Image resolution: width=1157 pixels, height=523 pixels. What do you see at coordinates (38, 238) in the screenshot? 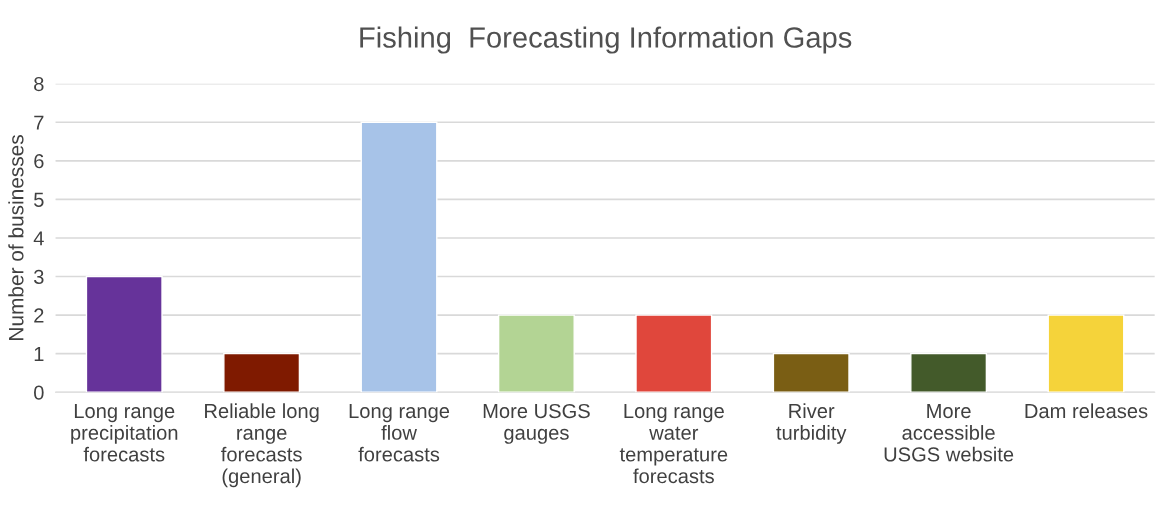
I see `y-tick-label: 4` at bounding box center [38, 238].